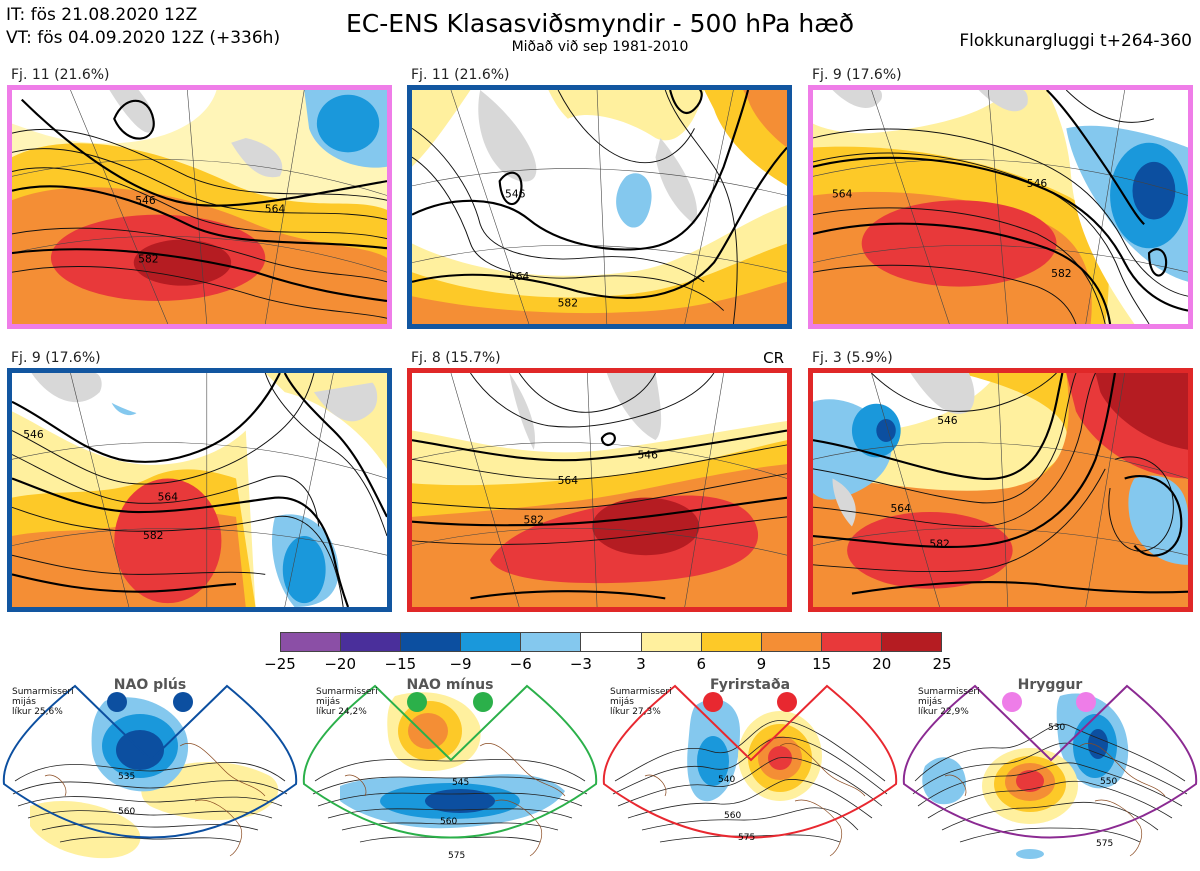 Image resolution: width=1200 pixels, height=871 pixels. I want to click on contour-label: 535, so click(126, 777).